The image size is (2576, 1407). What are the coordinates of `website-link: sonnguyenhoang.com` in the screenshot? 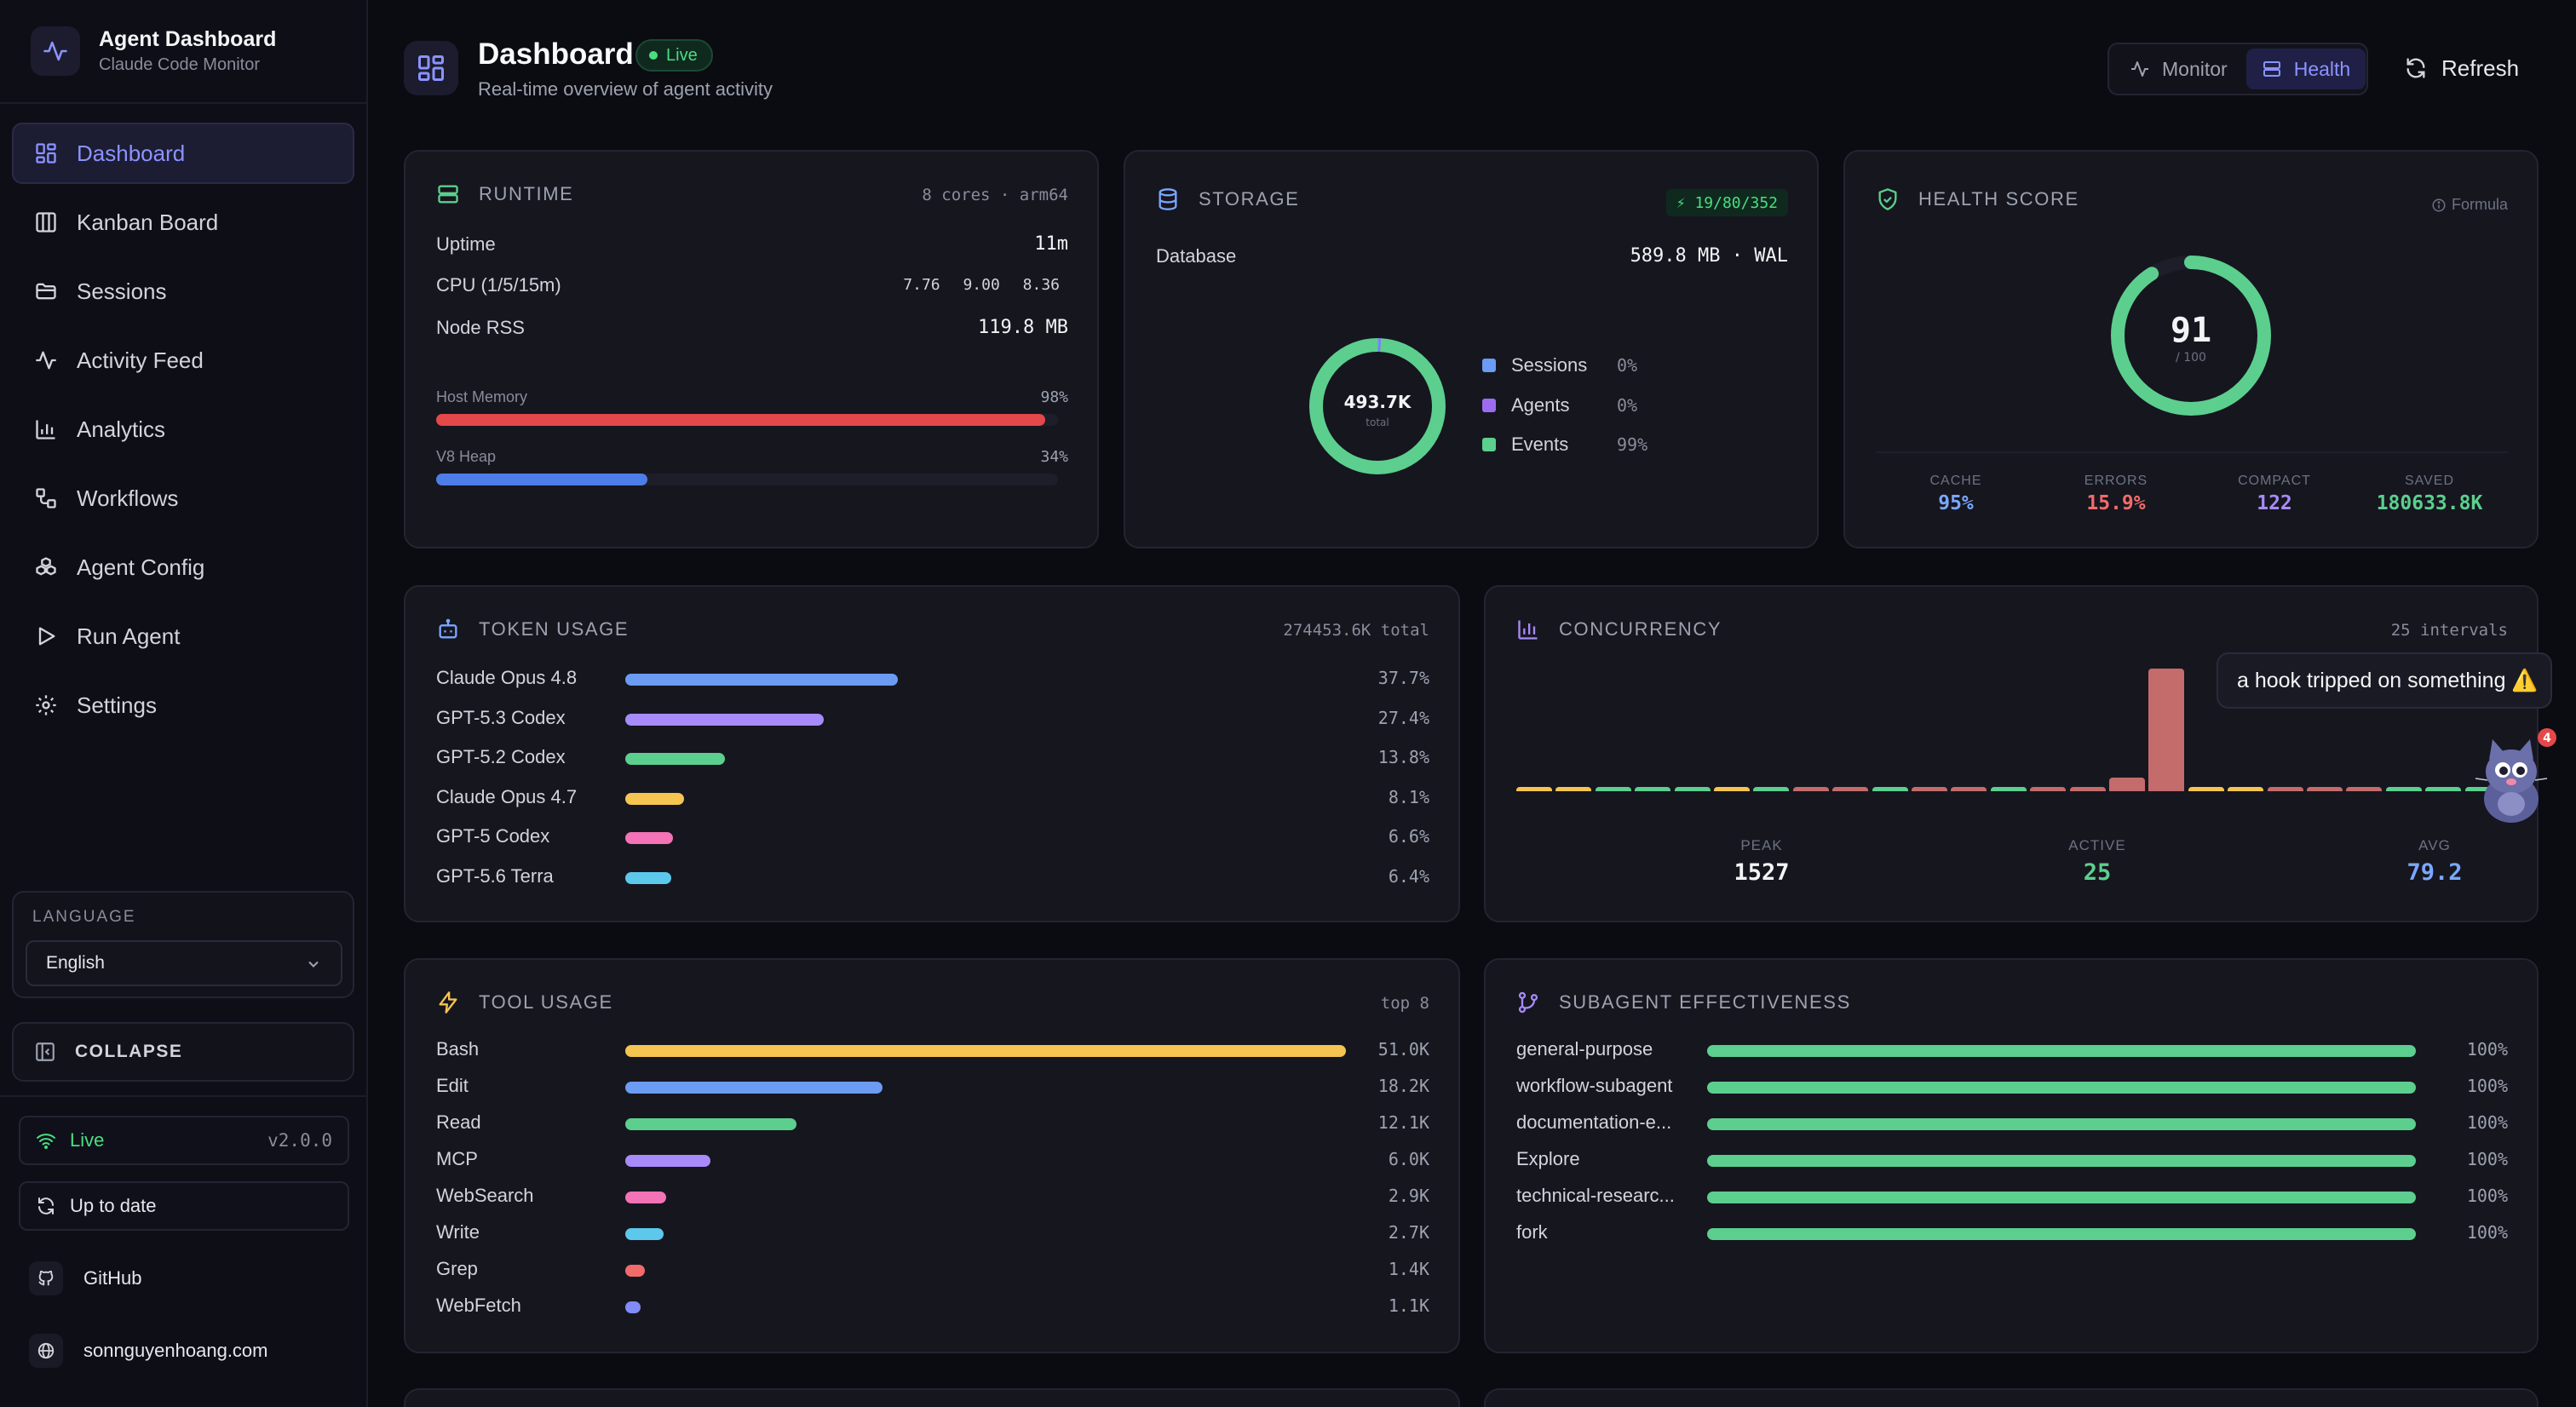 It's located at (148, 1350).